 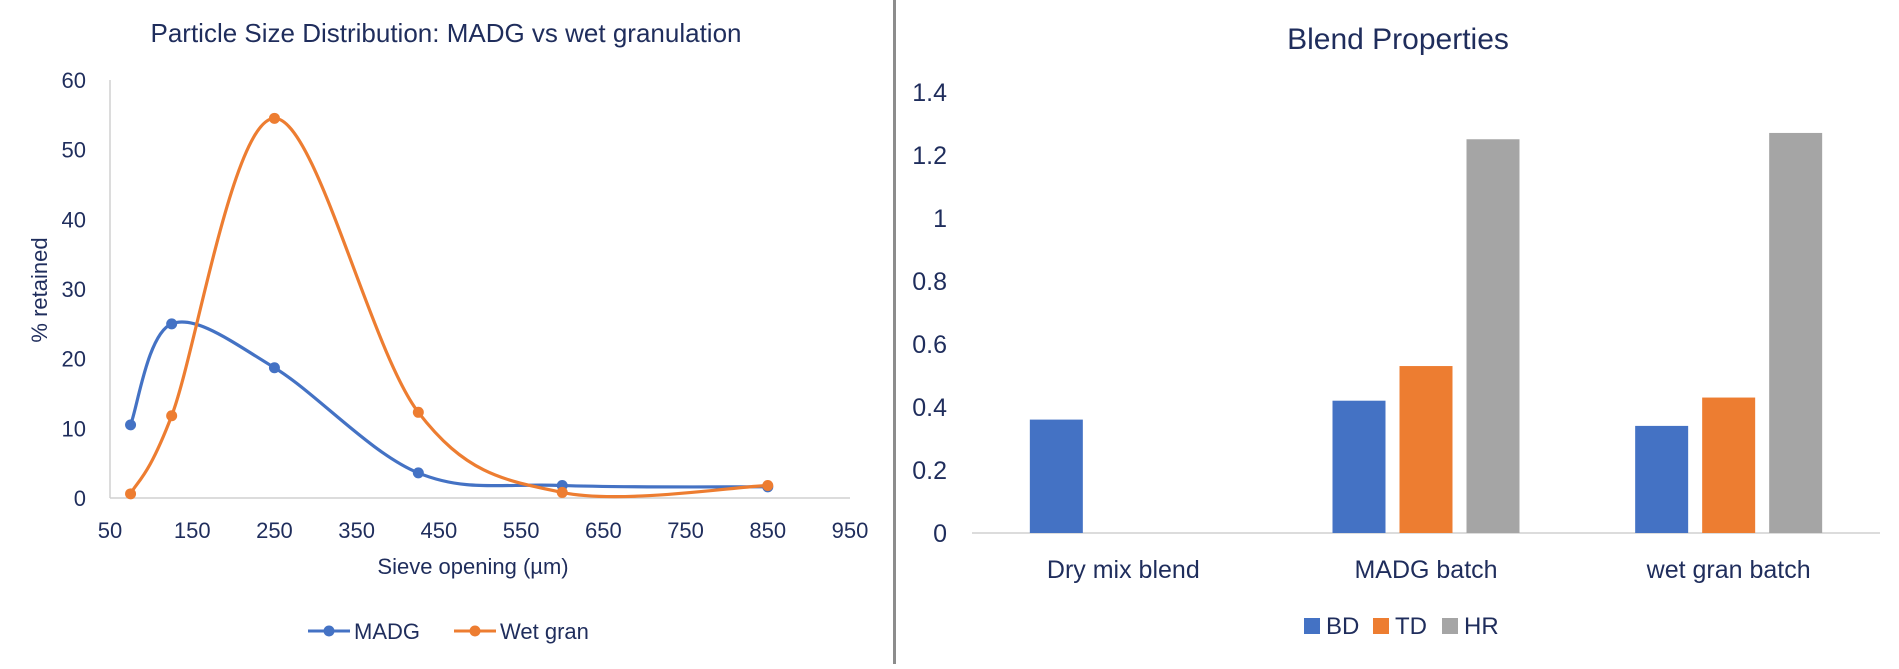 I want to click on madg-legend-label: MADG, so click(x=387, y=631).